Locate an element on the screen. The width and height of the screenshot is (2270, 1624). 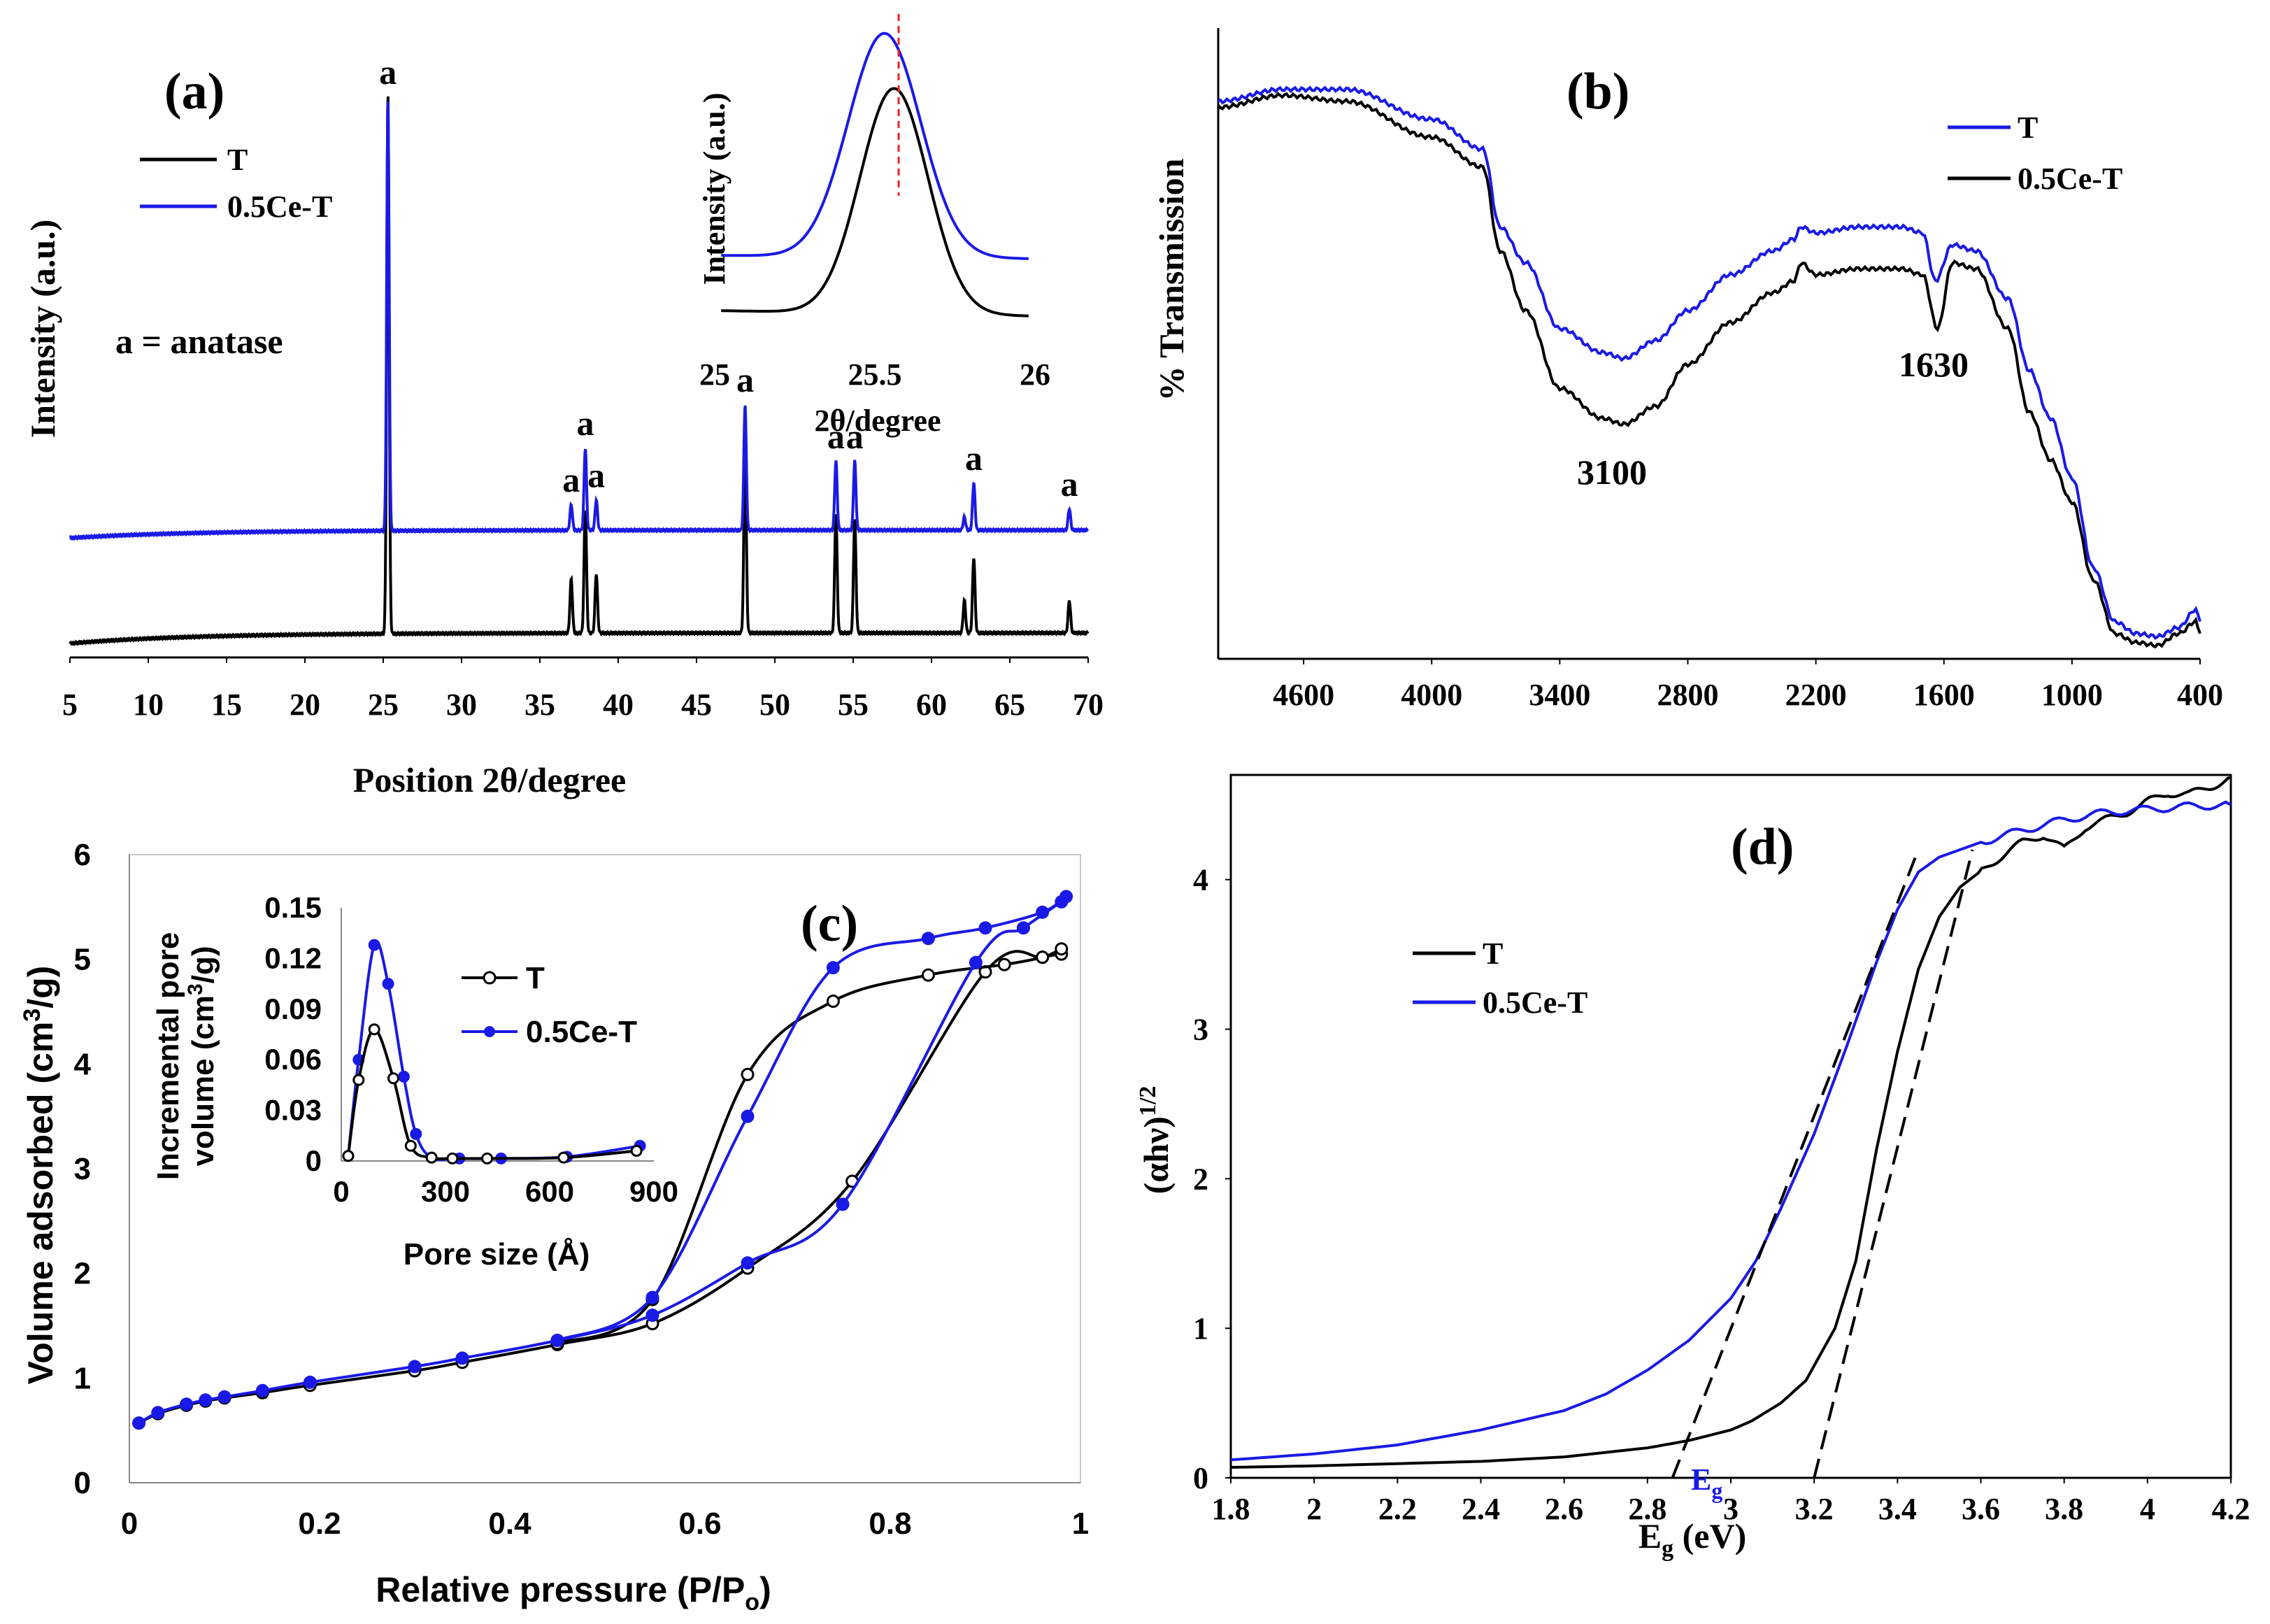
panel-d-label: (d) is located at coordinates (1763, 847).